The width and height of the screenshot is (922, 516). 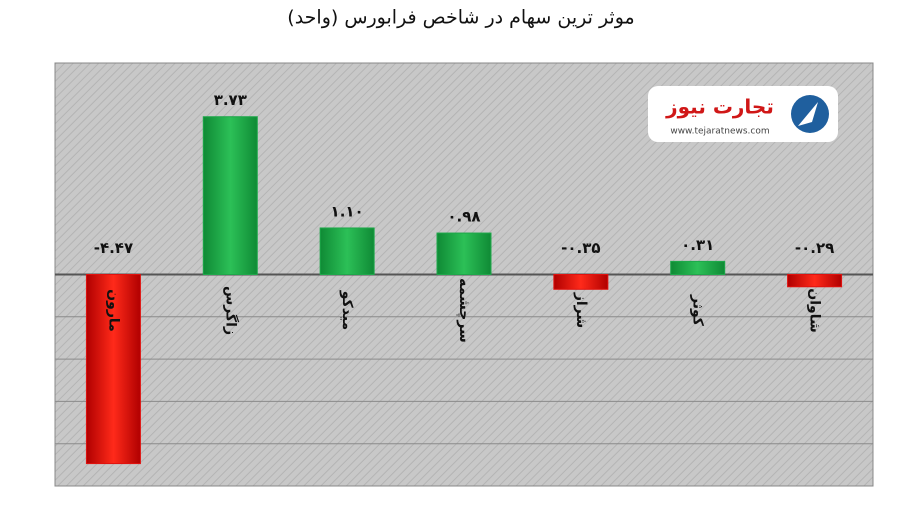 I want to click on x-tick-label: کوثر, so click(x=698, y=310).